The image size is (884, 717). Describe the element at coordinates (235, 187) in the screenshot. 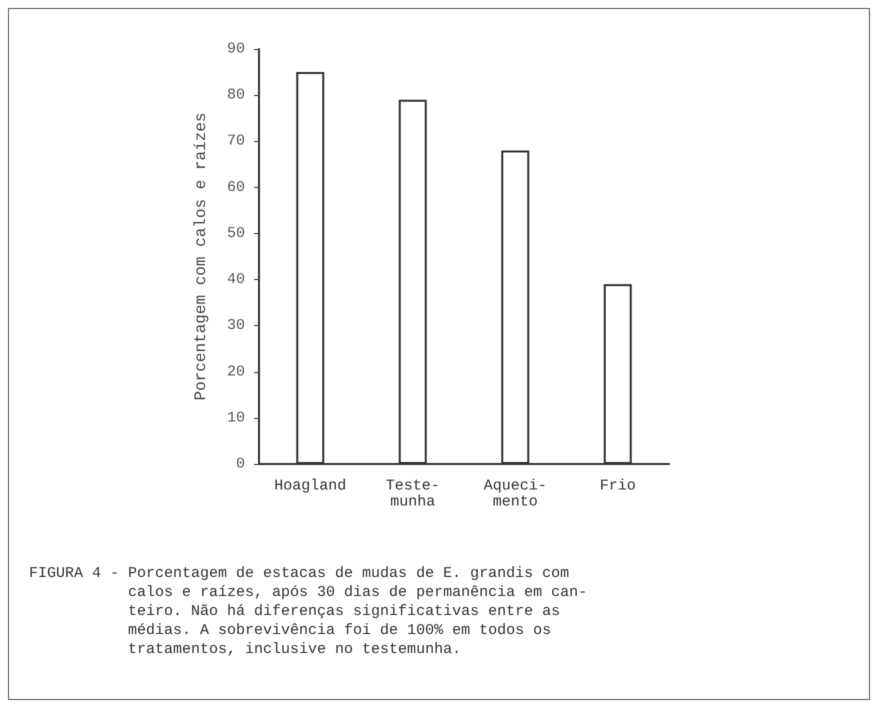

I see `y-tick-label: 60` at that location.